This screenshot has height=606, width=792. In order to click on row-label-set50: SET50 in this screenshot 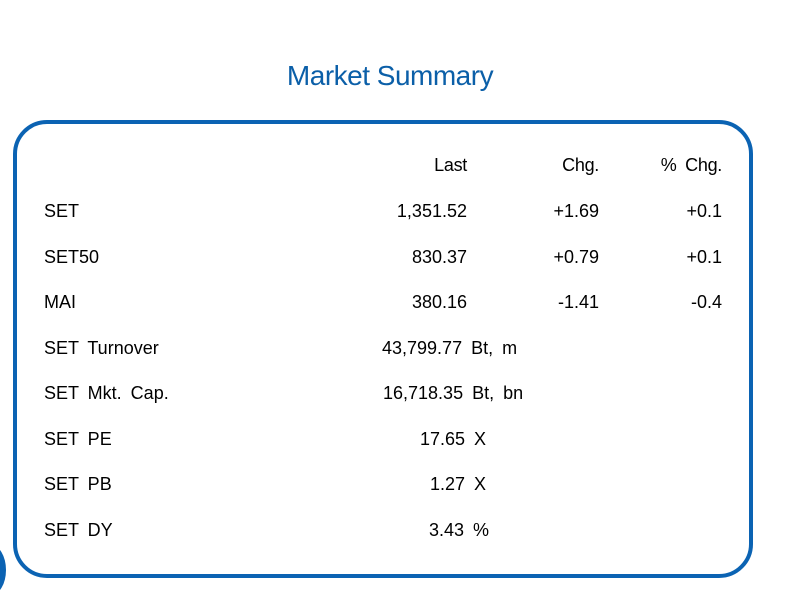, I will do `click(72, 257)`.